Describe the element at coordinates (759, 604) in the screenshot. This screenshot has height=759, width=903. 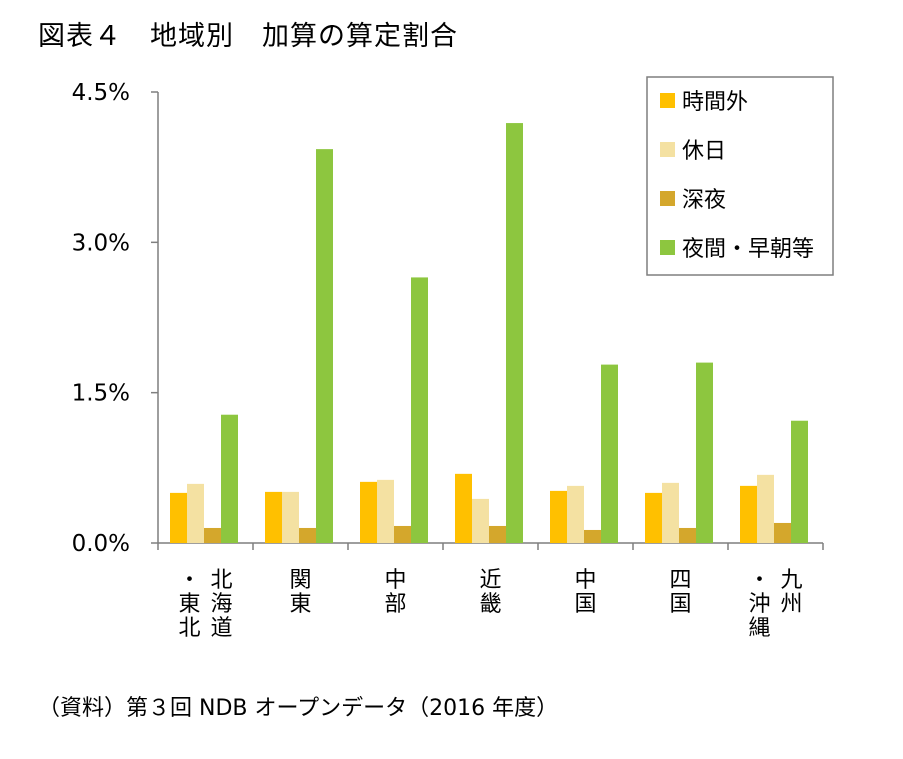
I see `category-label-char: 沖` at that location.